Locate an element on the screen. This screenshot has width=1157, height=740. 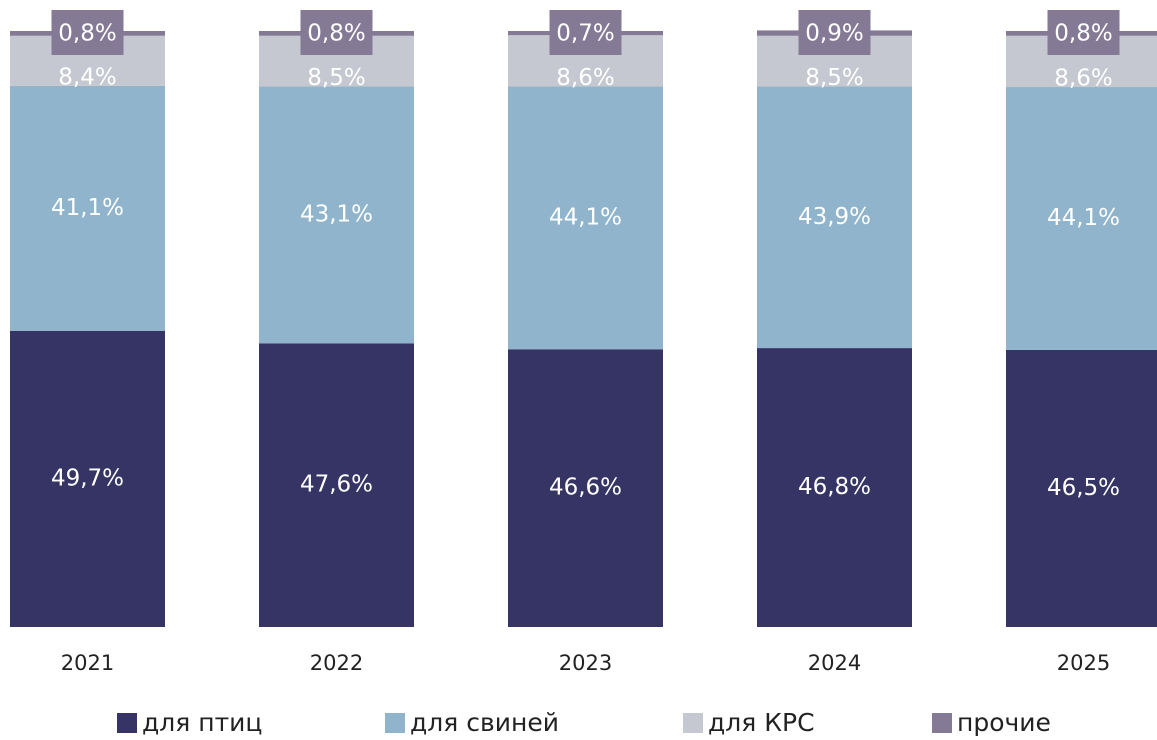
value-label: 43,9% is located at coordinates (834, 217).